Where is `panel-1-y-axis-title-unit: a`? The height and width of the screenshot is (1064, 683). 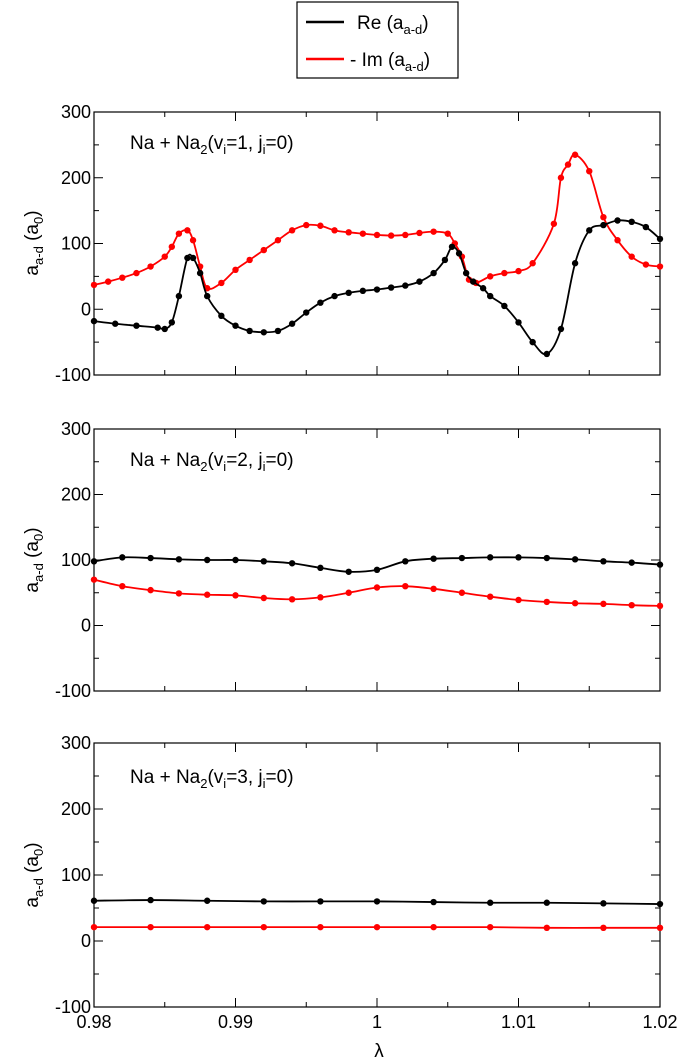 panel-1-y-axis-title-unit: a is located at coordinates (32, 229).